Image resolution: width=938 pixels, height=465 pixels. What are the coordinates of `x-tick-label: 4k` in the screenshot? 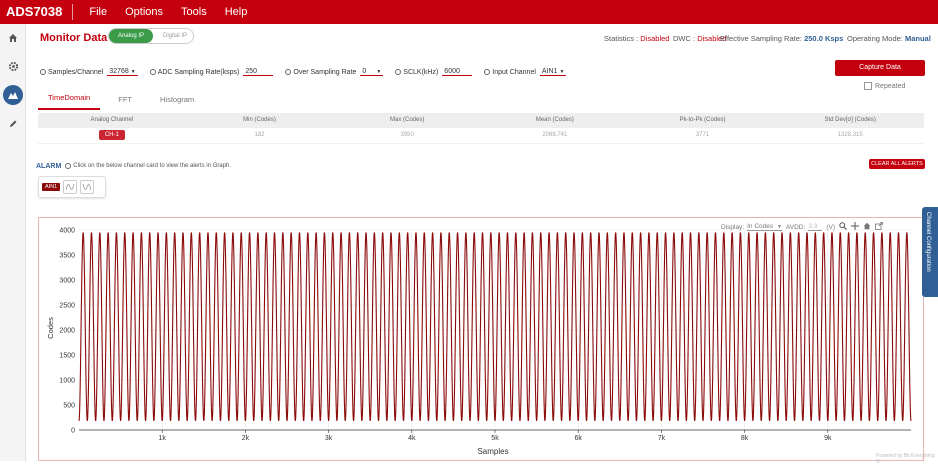 It's located at (412, 438).